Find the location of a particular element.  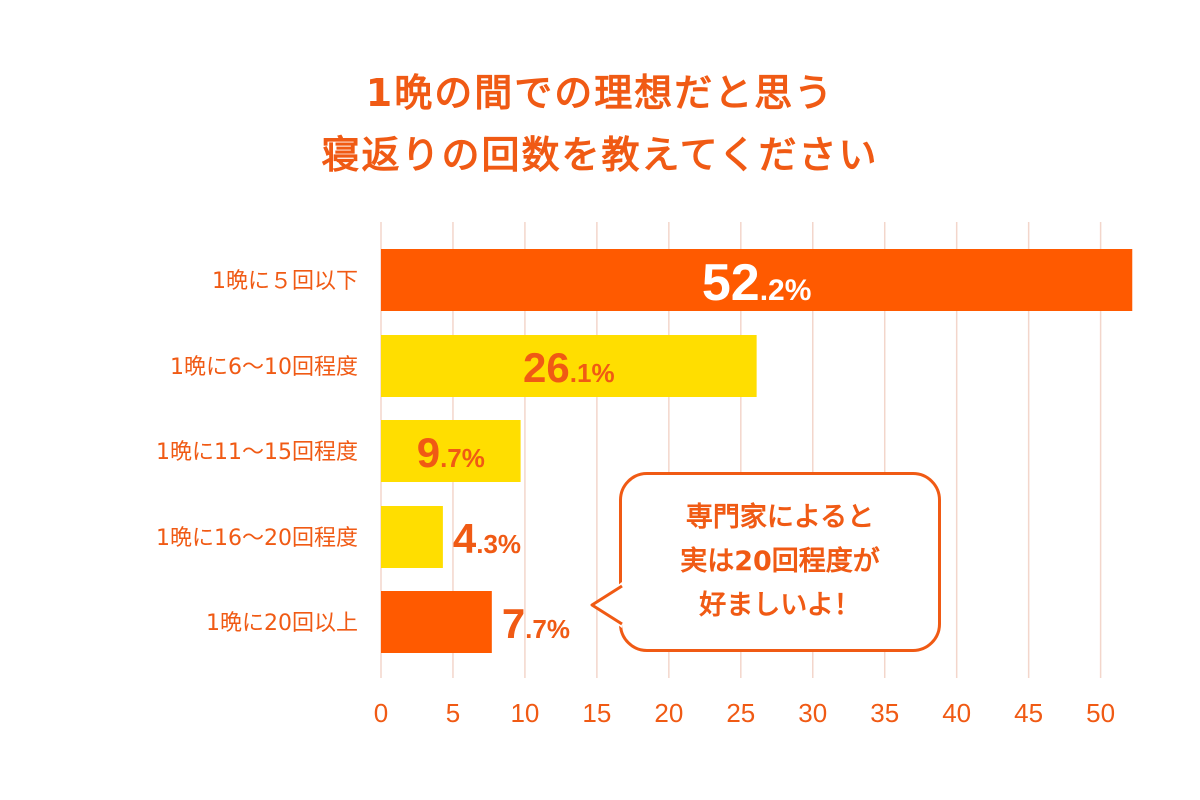

x-tick-label: 0 is located at coordinates (381, 713).